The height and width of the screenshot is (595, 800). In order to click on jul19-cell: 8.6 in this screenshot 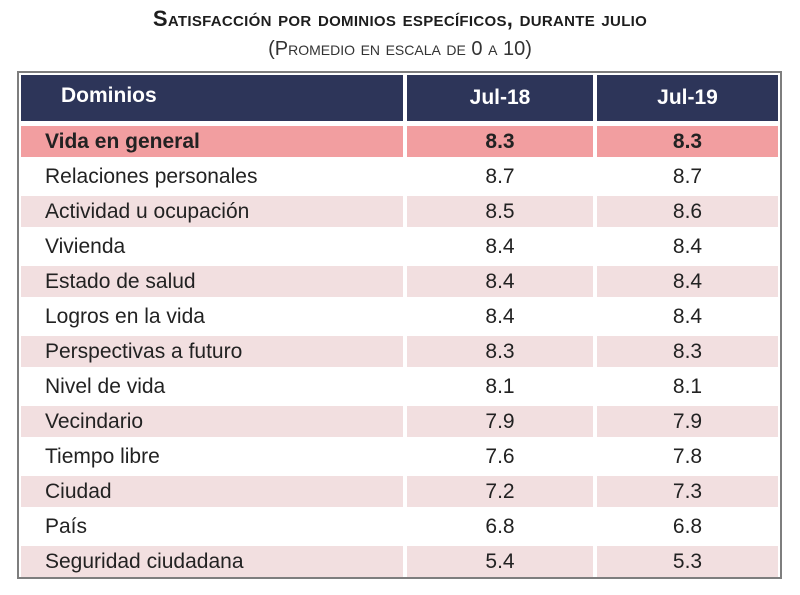, I will do `click(687, 211)`.